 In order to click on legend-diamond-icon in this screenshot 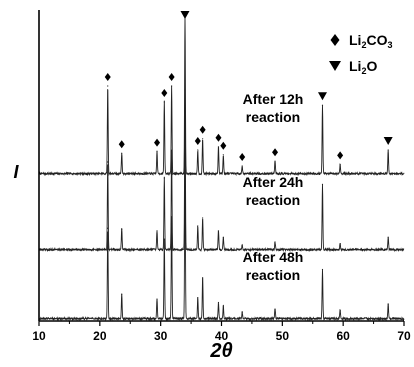, I will do `click(335, 40)`.